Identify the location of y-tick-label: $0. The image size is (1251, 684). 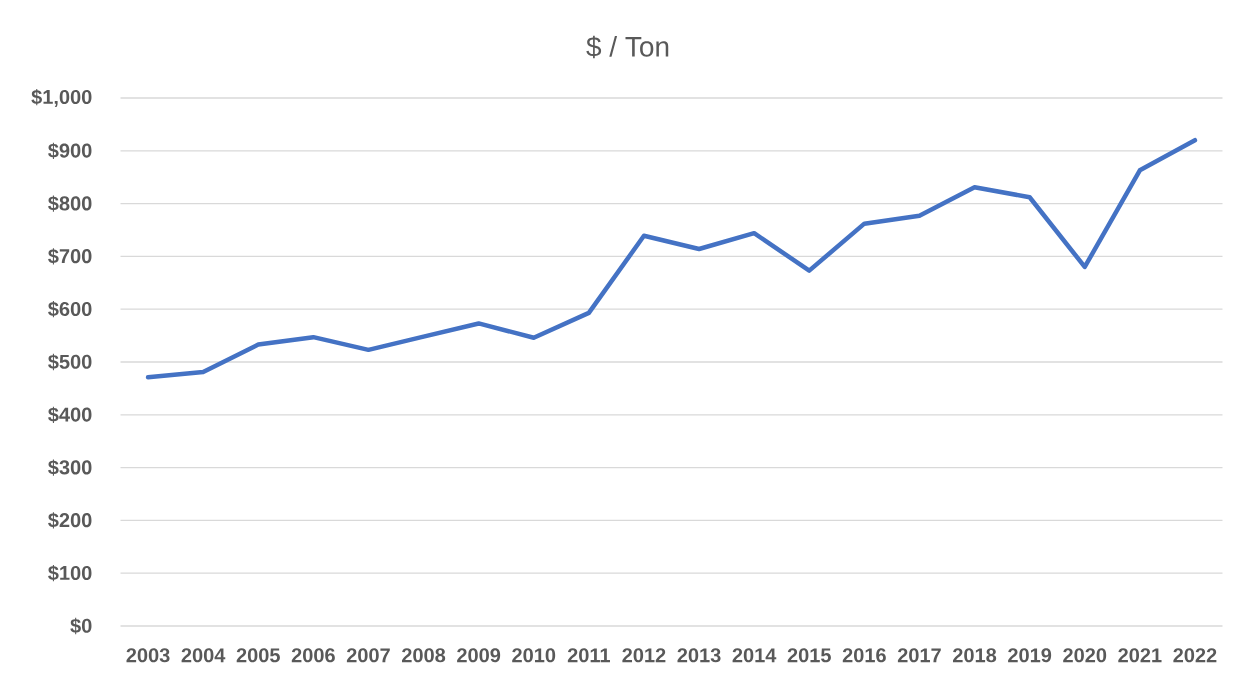
(81, 626).